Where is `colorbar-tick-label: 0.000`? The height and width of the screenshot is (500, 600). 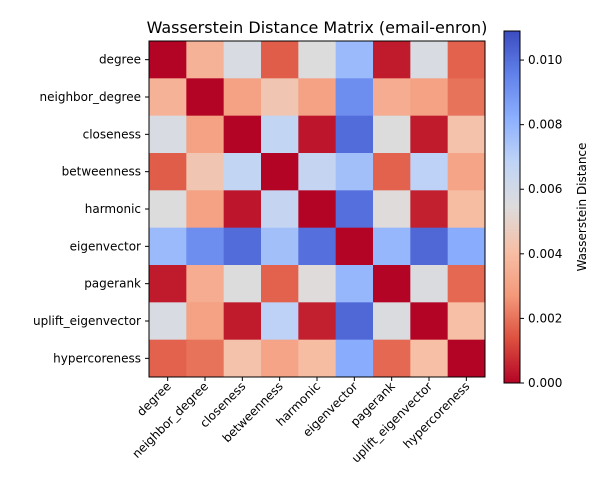
colorbar-tick-label: 0.000 is located at coordinates (545, 383).